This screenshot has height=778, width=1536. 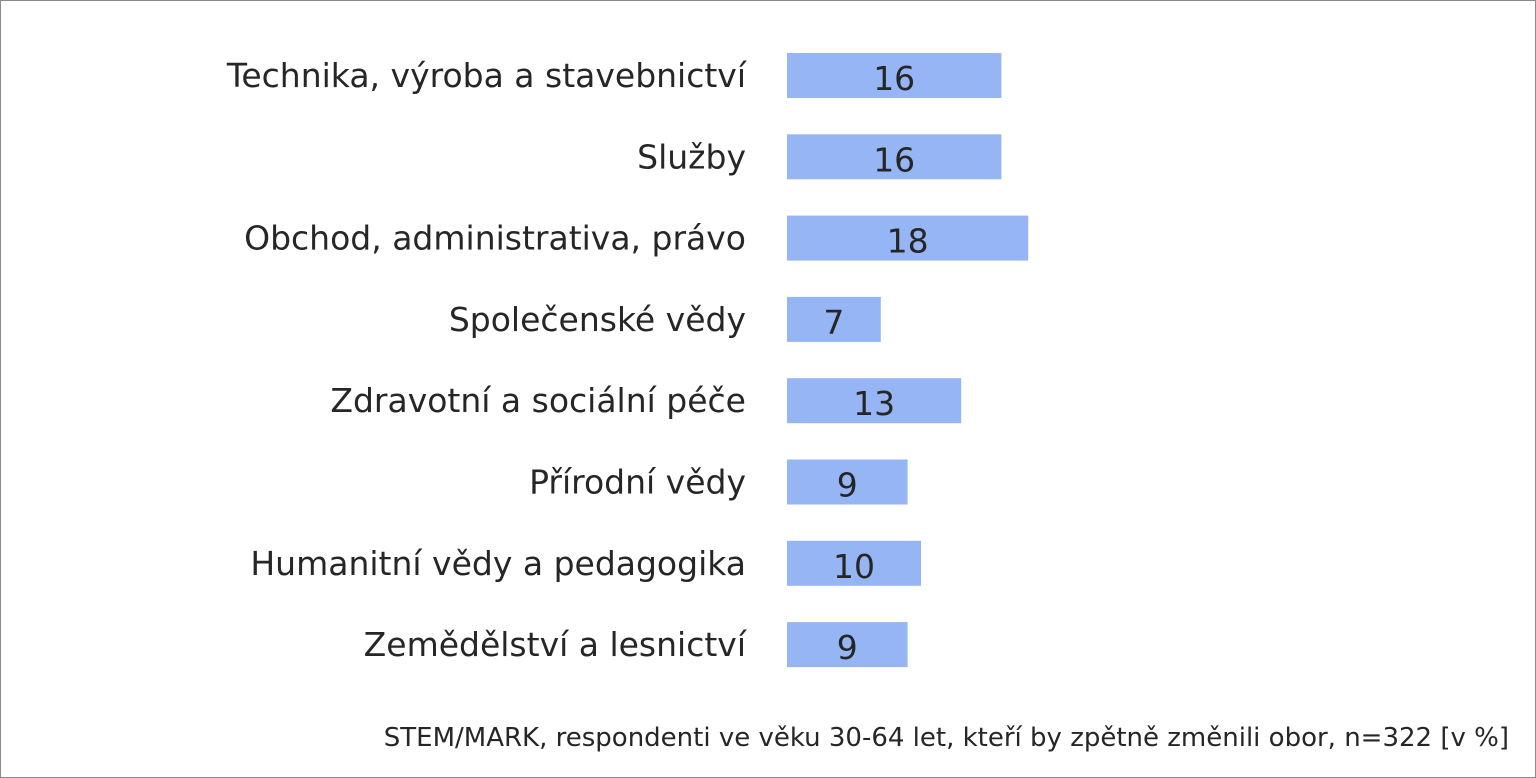 What do you see at coordinates (691, 156) in the screenshot?
I see `category-label: Služby` at bounding box center [691, 156].